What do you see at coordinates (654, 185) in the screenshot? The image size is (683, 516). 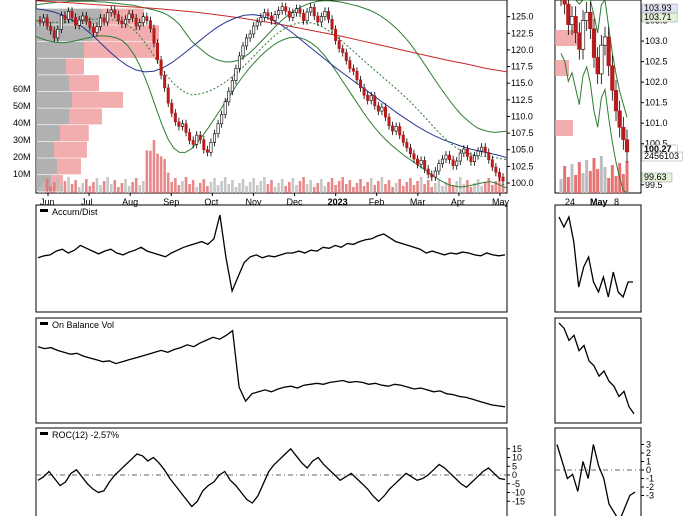 I see `zoom-price-tick-label: 99.5` at bounding box center [654, 185].